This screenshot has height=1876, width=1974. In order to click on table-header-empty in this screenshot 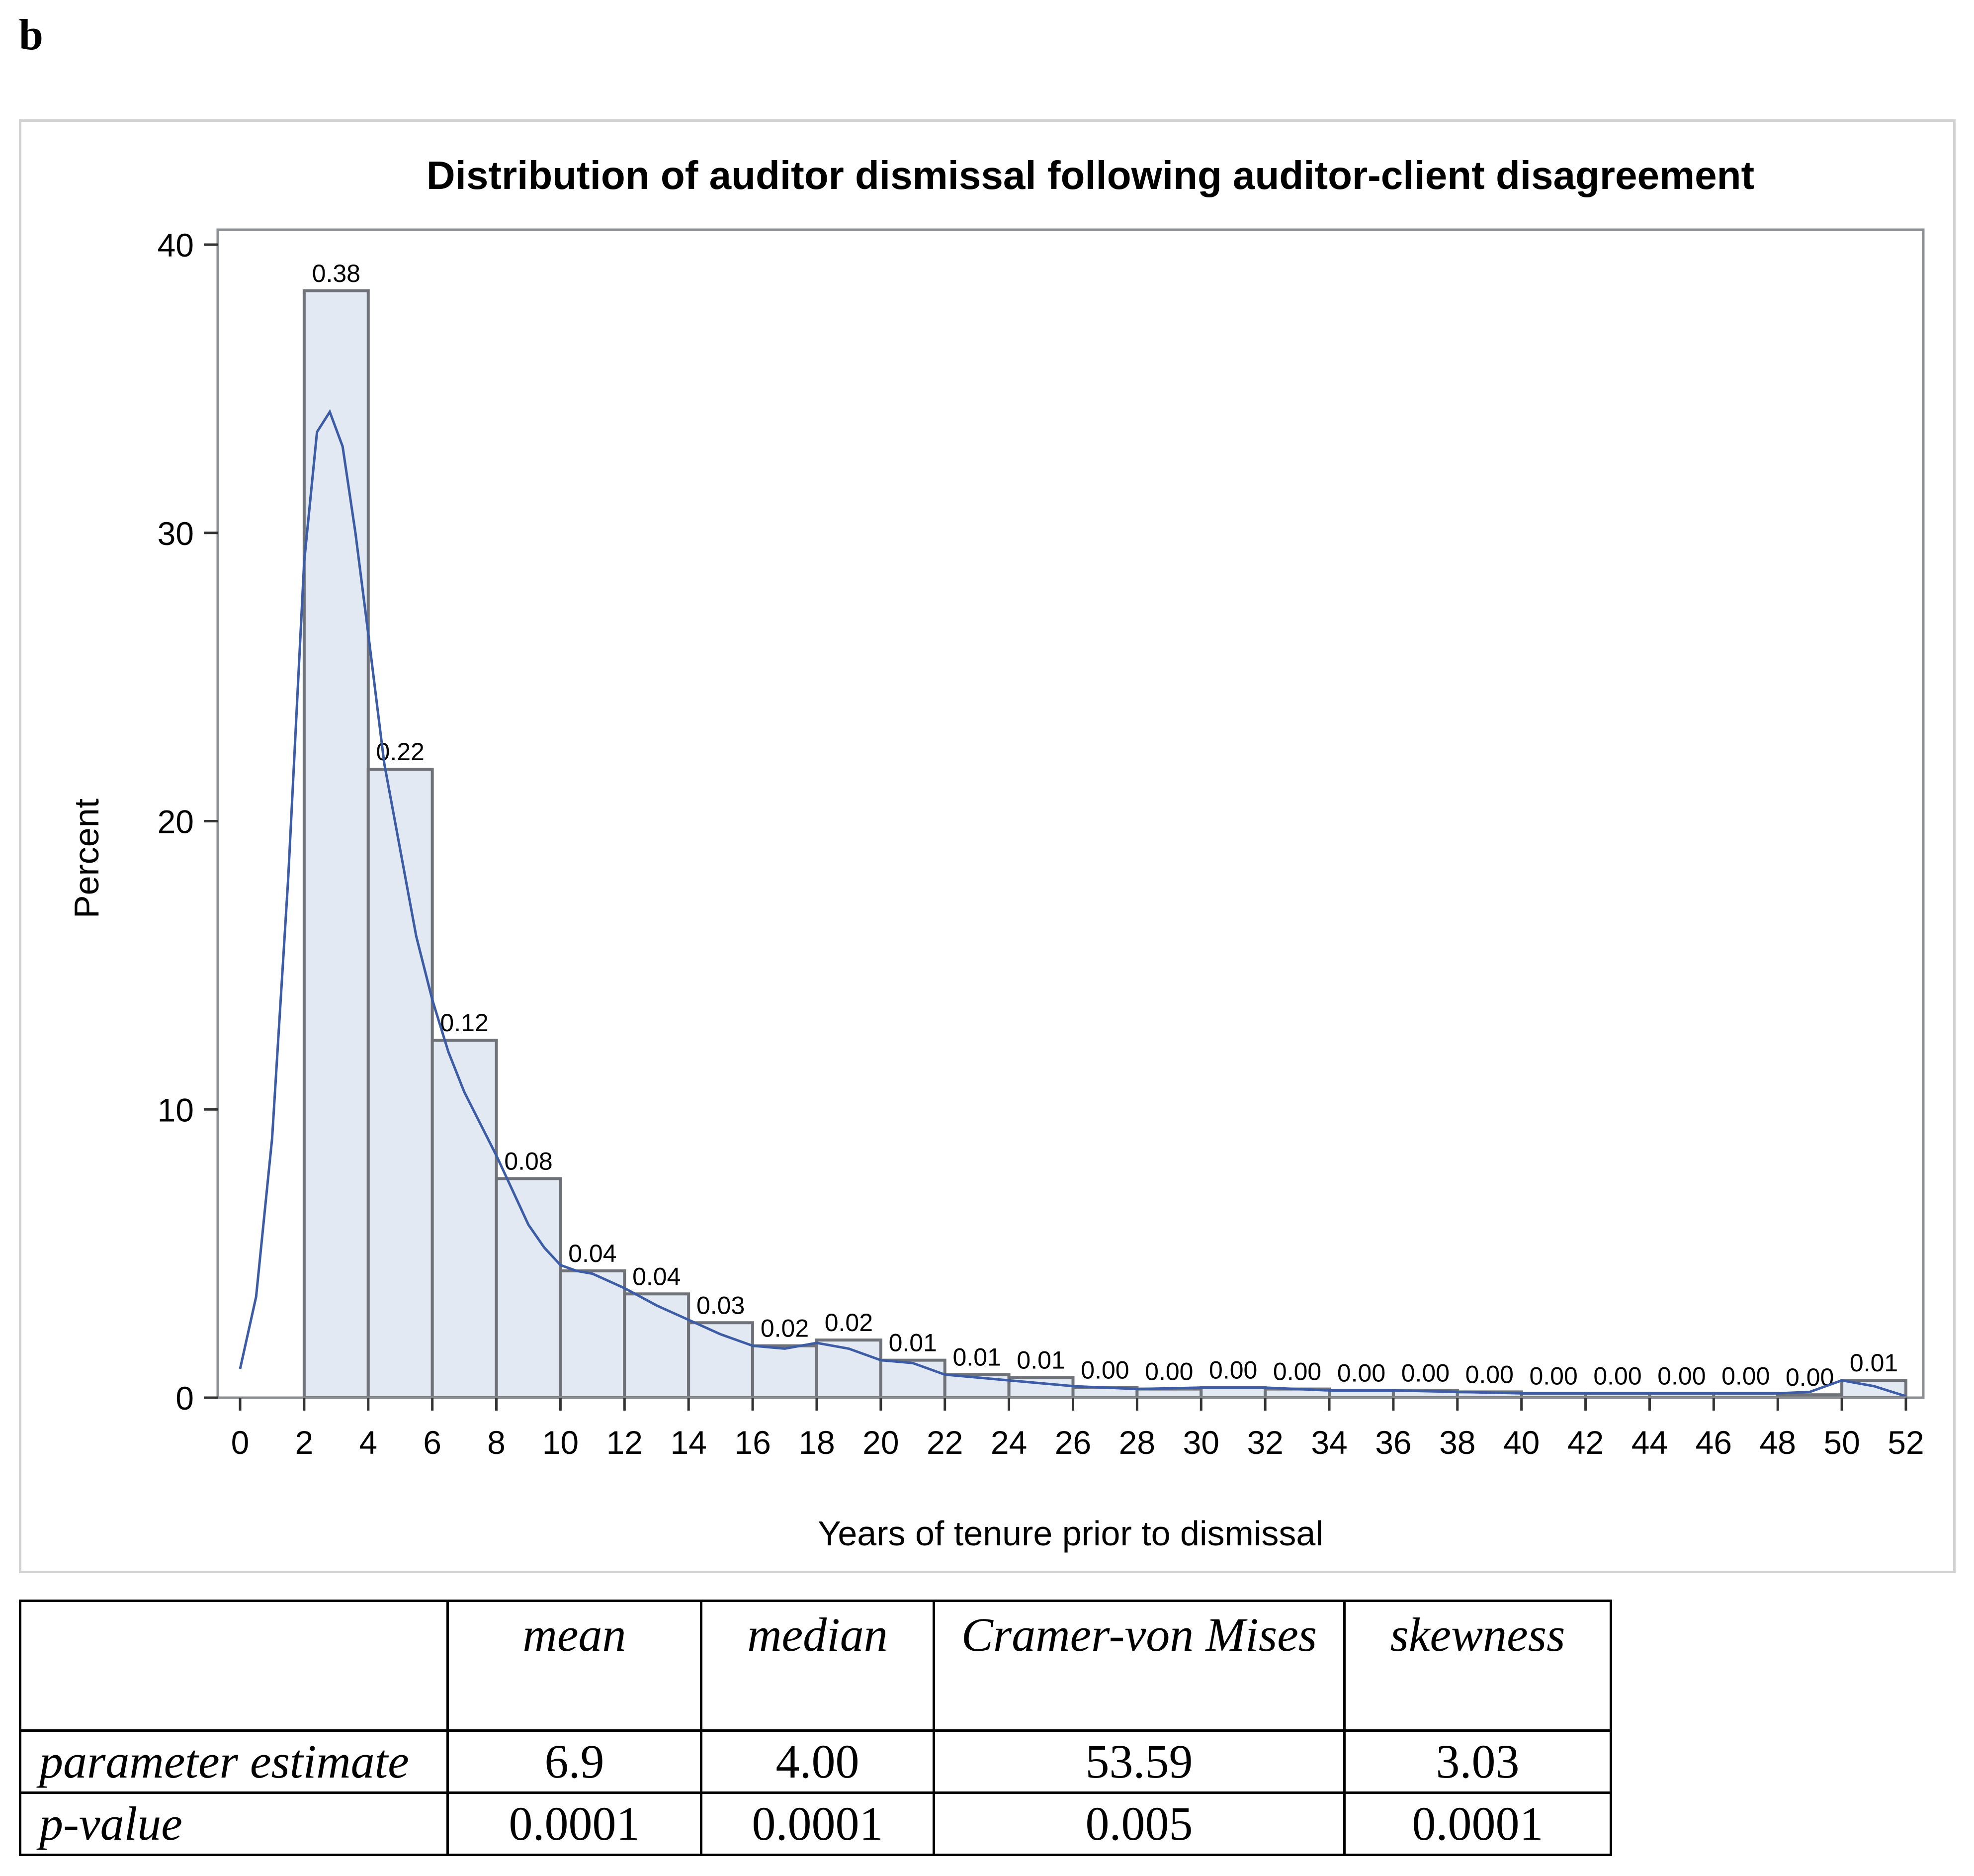, I will do `click(234, 1666)`.